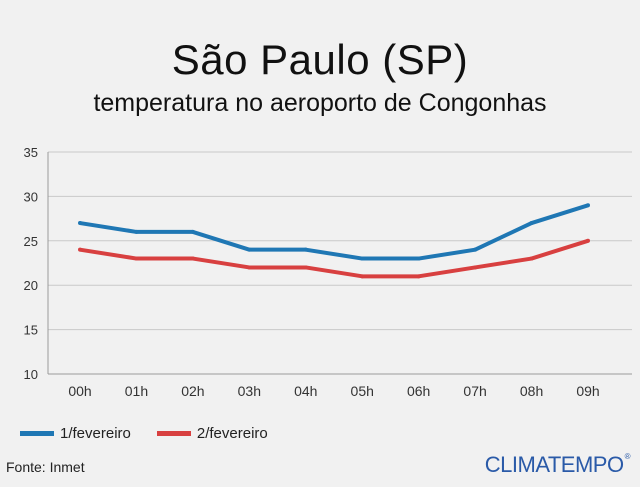  I want to click on brand-registered-mark: ®, so click(627, 456).